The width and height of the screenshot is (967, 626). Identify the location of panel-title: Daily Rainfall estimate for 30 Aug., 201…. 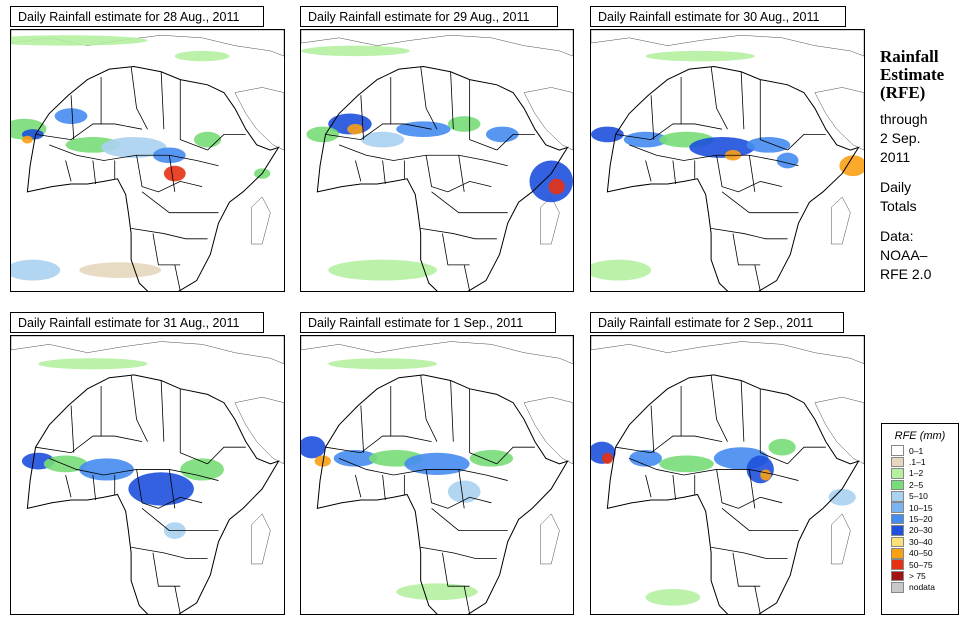
(718, 16).